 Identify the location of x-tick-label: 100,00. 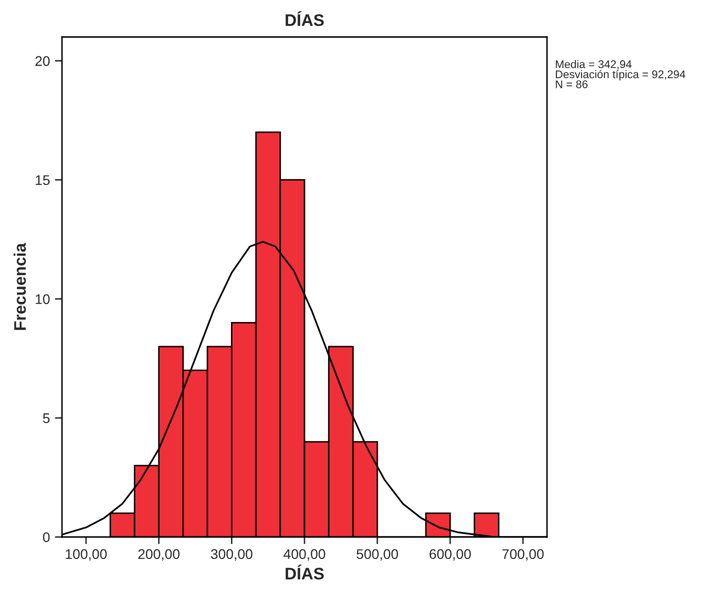
(86, 555).